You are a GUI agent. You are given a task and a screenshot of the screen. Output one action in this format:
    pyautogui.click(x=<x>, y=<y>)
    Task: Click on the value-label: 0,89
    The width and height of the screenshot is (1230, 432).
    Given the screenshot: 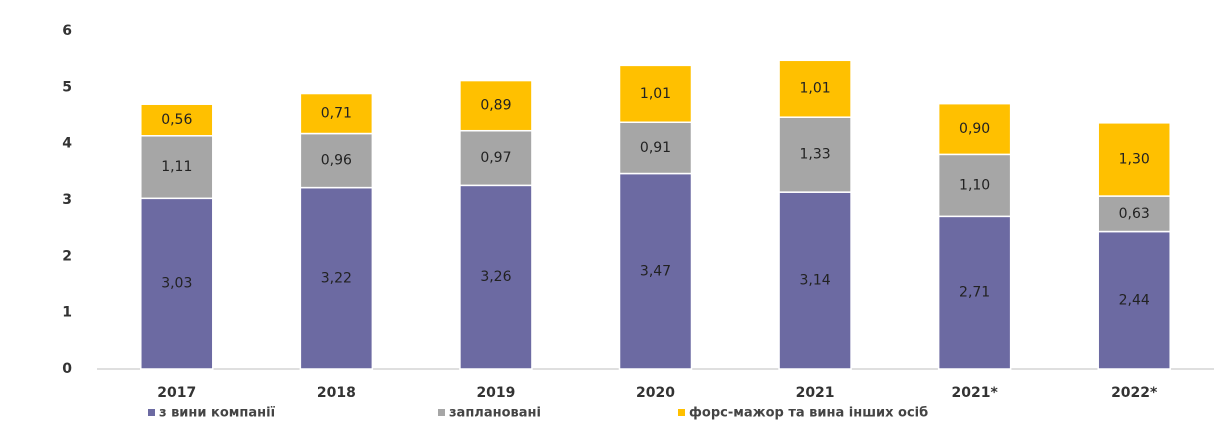 What is the action you would take?
    pyautogui.click(x=495, y=106)
    